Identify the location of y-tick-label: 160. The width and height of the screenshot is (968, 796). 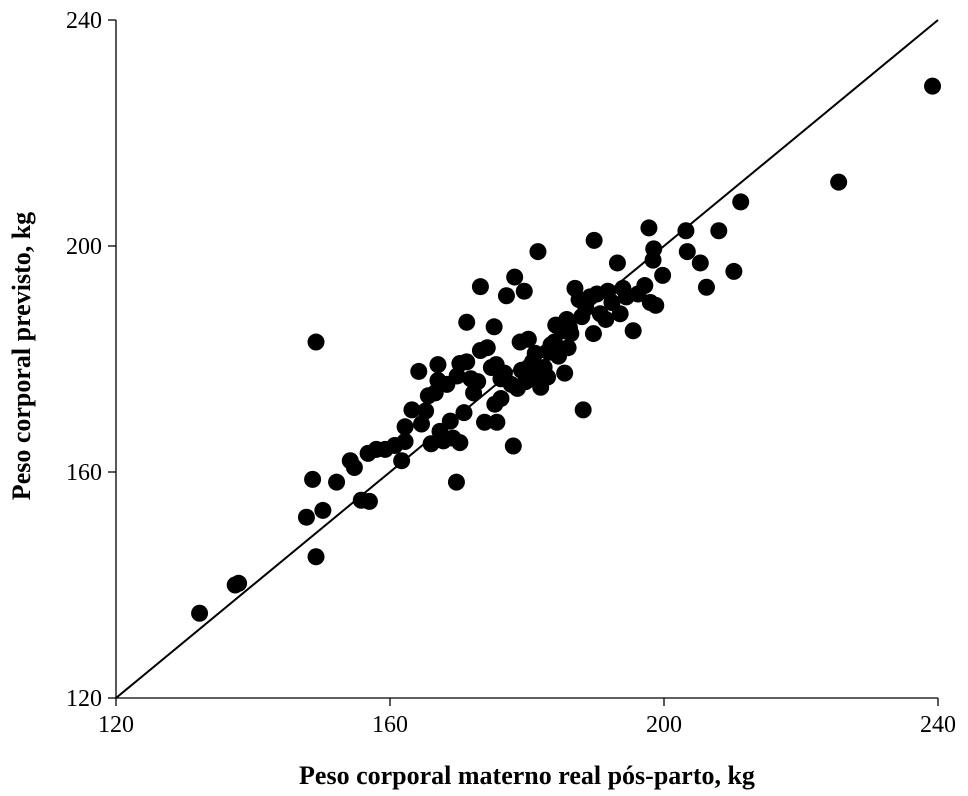
(84, 473).